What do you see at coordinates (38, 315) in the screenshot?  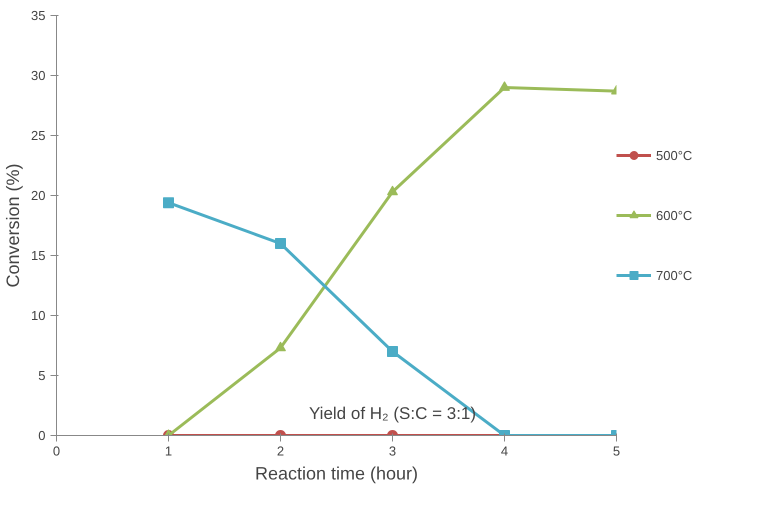 I see `y-tick-label: 10` at bounding box center [38, 315].